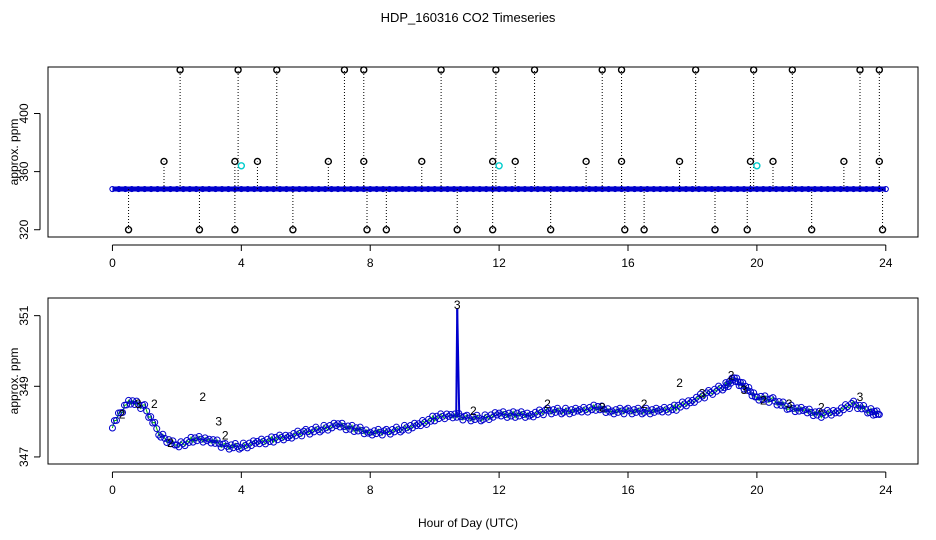 The width and height of the screenshot is (936, 540). What do you see at coordinates (24, 386) in the screenshot?
I see `y-tick-label: 349` at bounding box center [24, 386].